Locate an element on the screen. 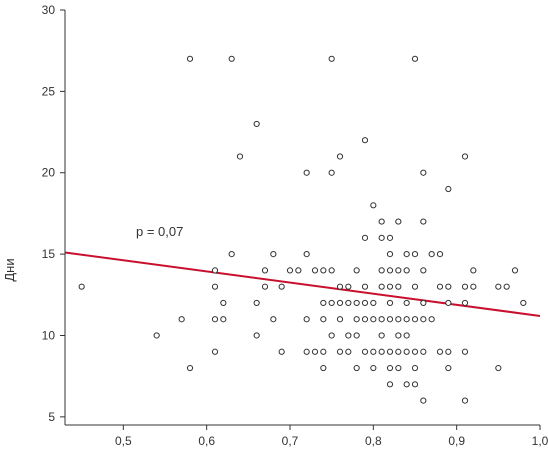 The height and width of the screenshot is (455, 548). p-value-annotation: p = 0,07 is located at coordinates (159, 231).